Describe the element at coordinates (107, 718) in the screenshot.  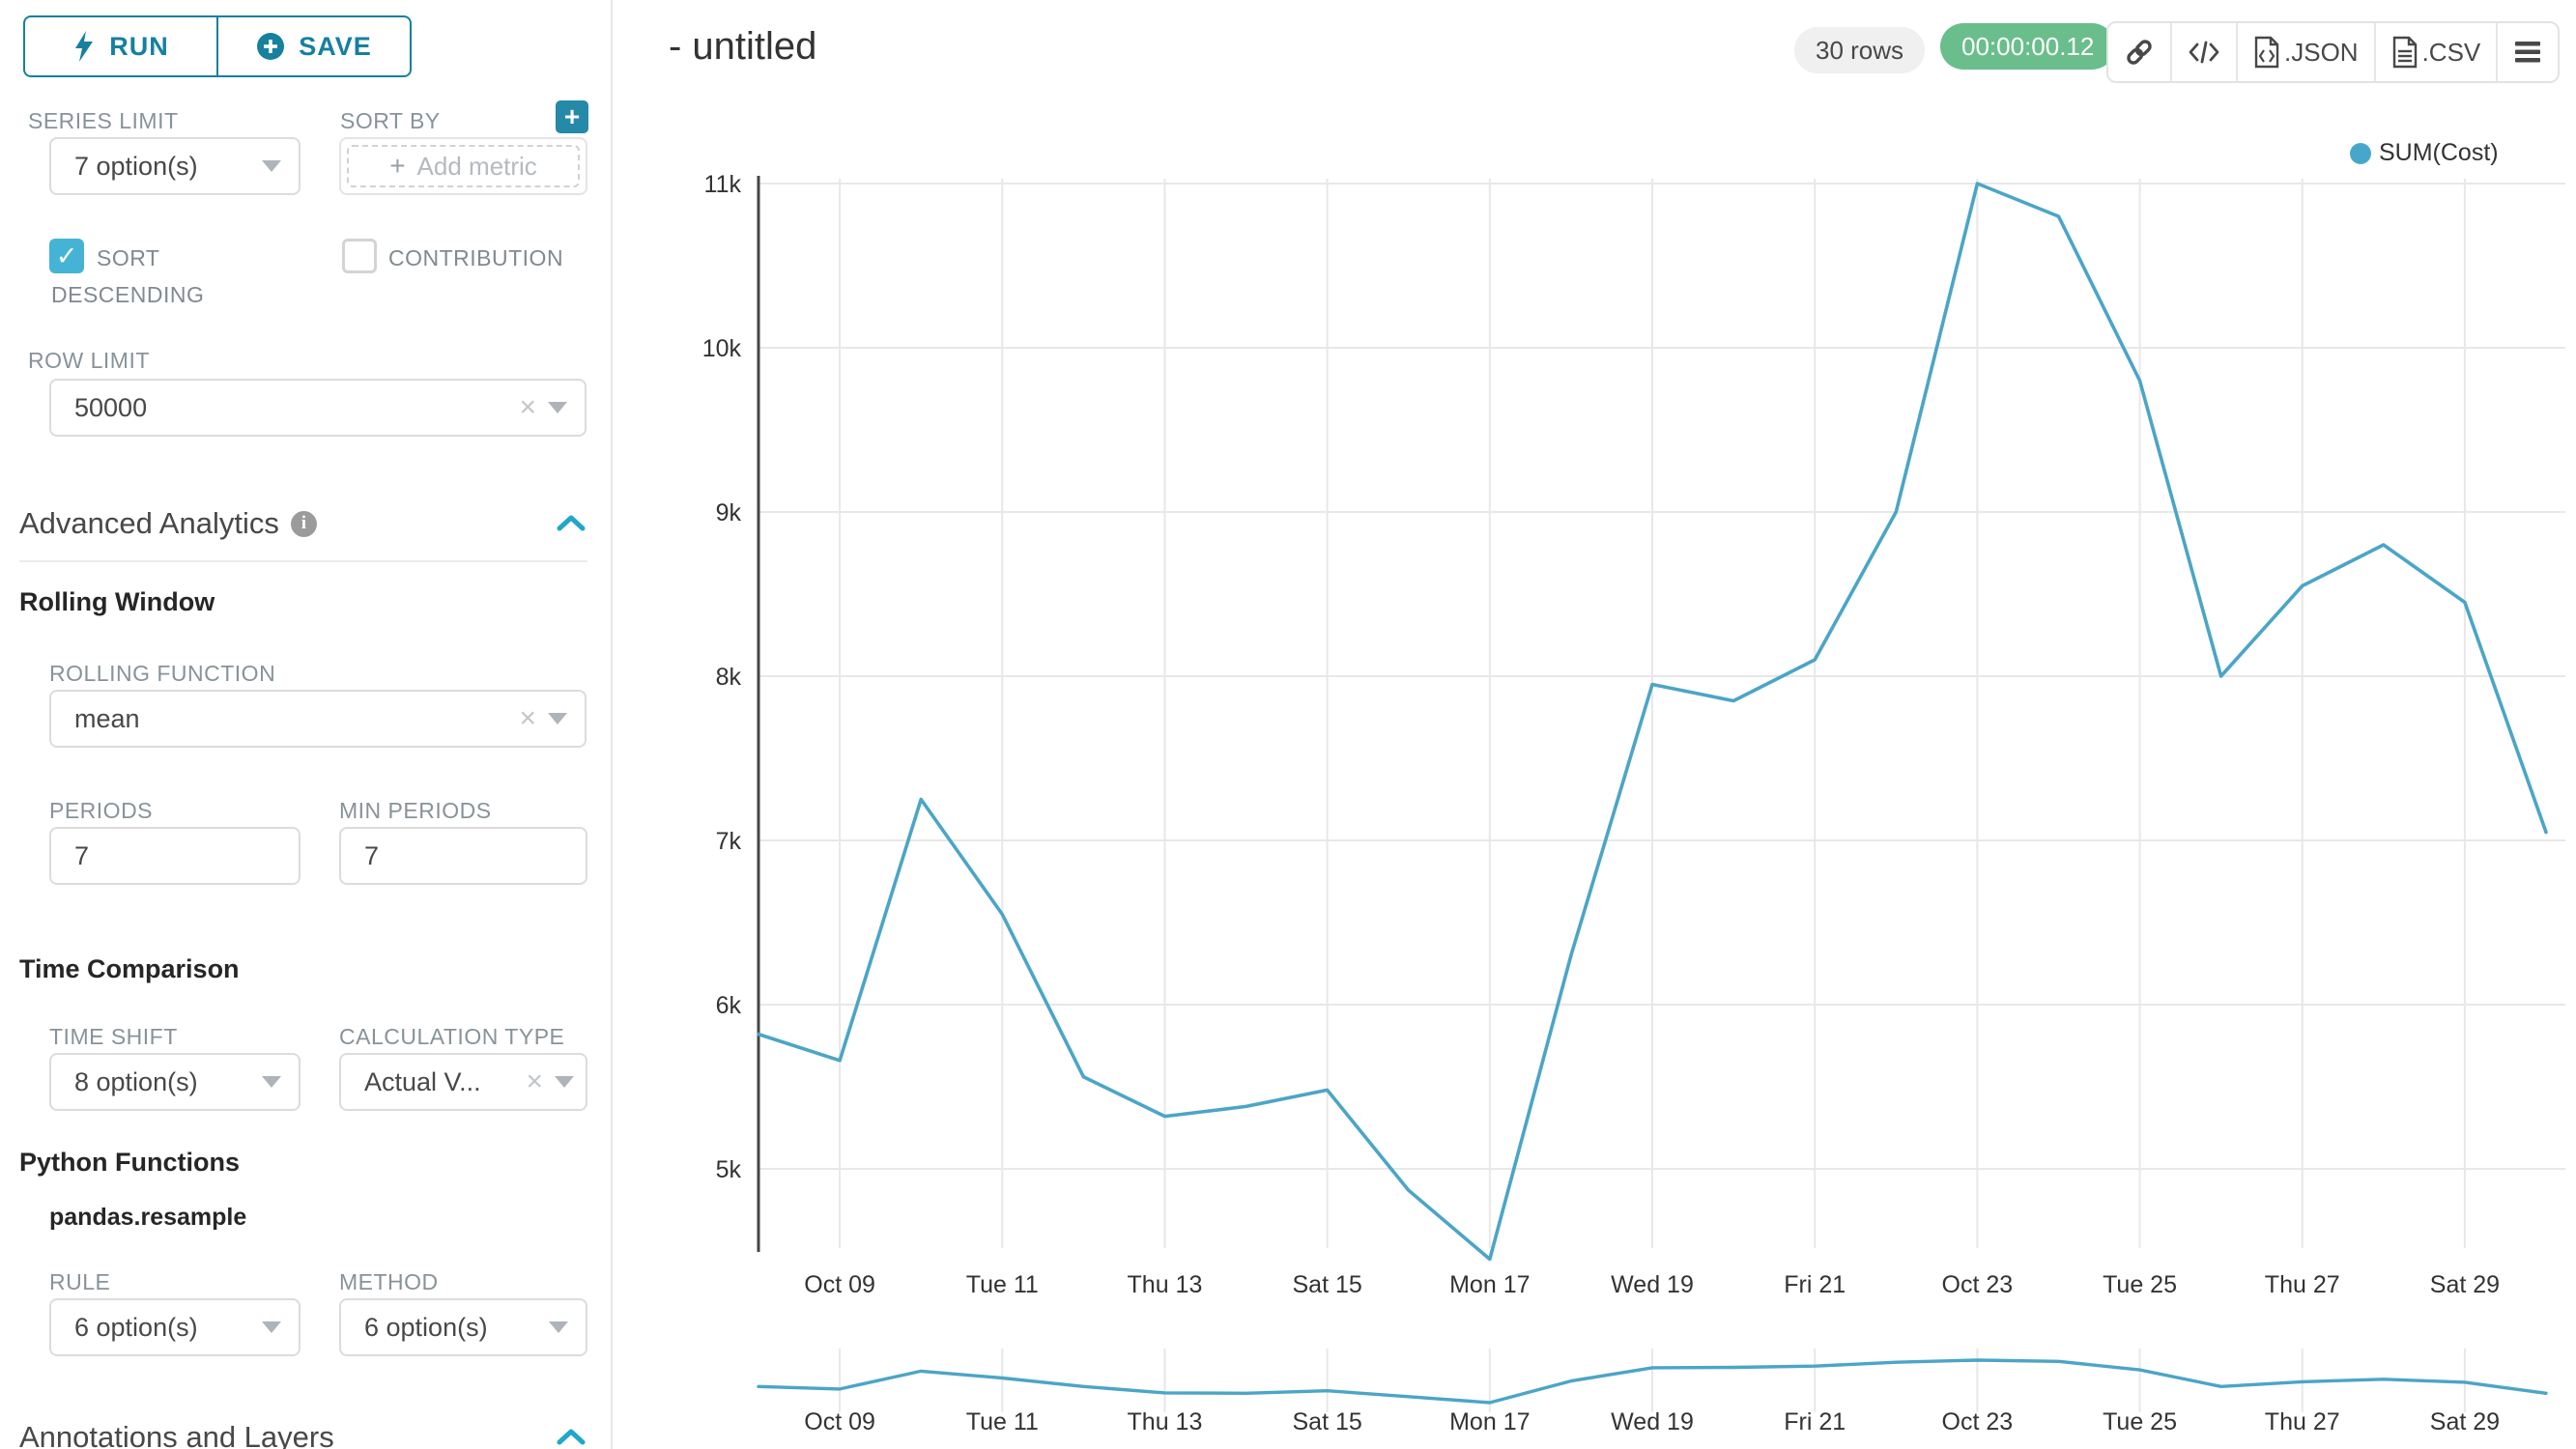
I see `rolling-function-value: mean` at that location.